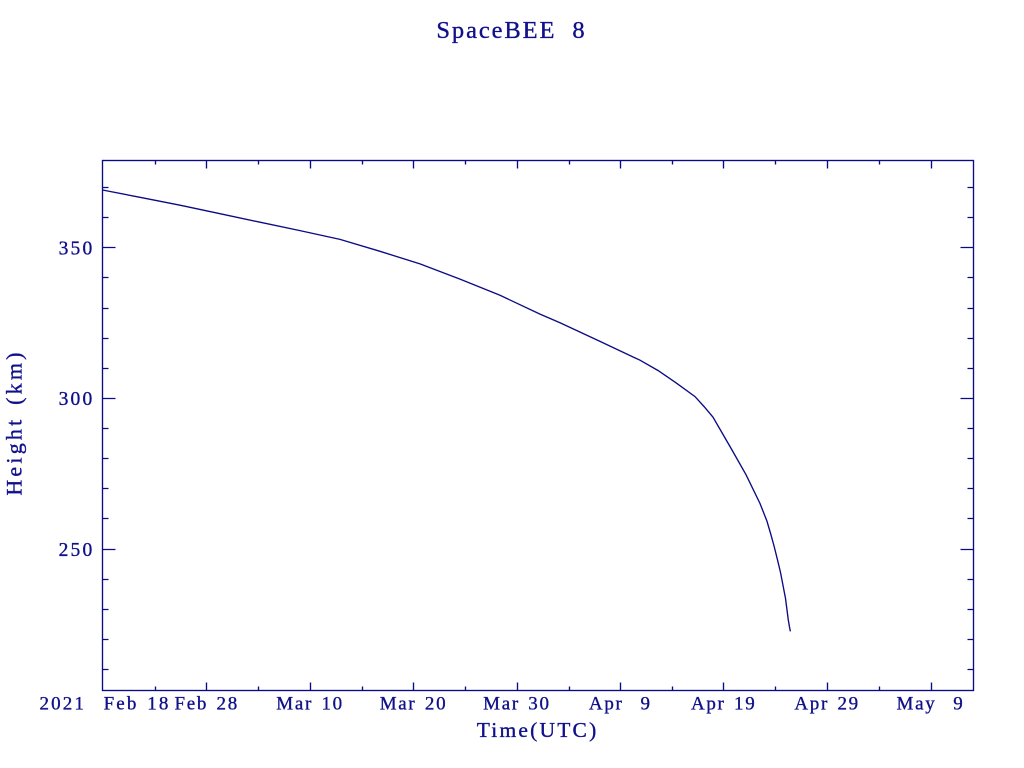 The image size is (1024, 768). Describe the element at coordinates (620, 704) in the screenshot. I see `svg-text: Apr 9` at that location.